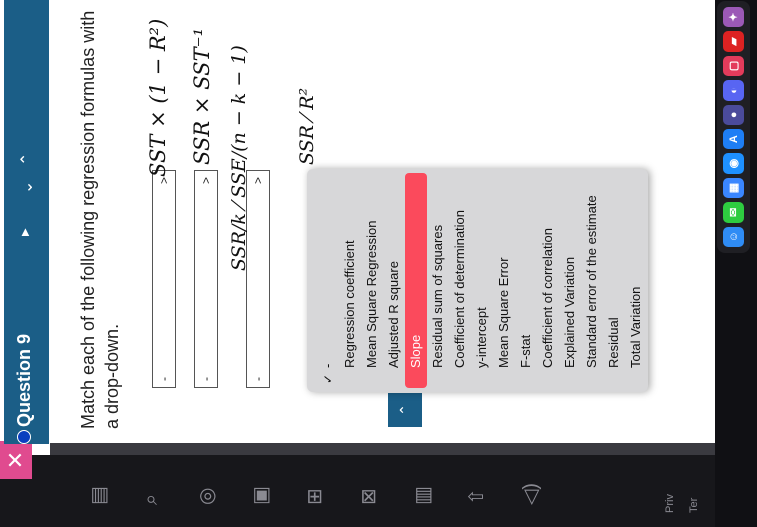 The image size is (757, 527). I want to click on files-icon: ▦, so click(733, 188).